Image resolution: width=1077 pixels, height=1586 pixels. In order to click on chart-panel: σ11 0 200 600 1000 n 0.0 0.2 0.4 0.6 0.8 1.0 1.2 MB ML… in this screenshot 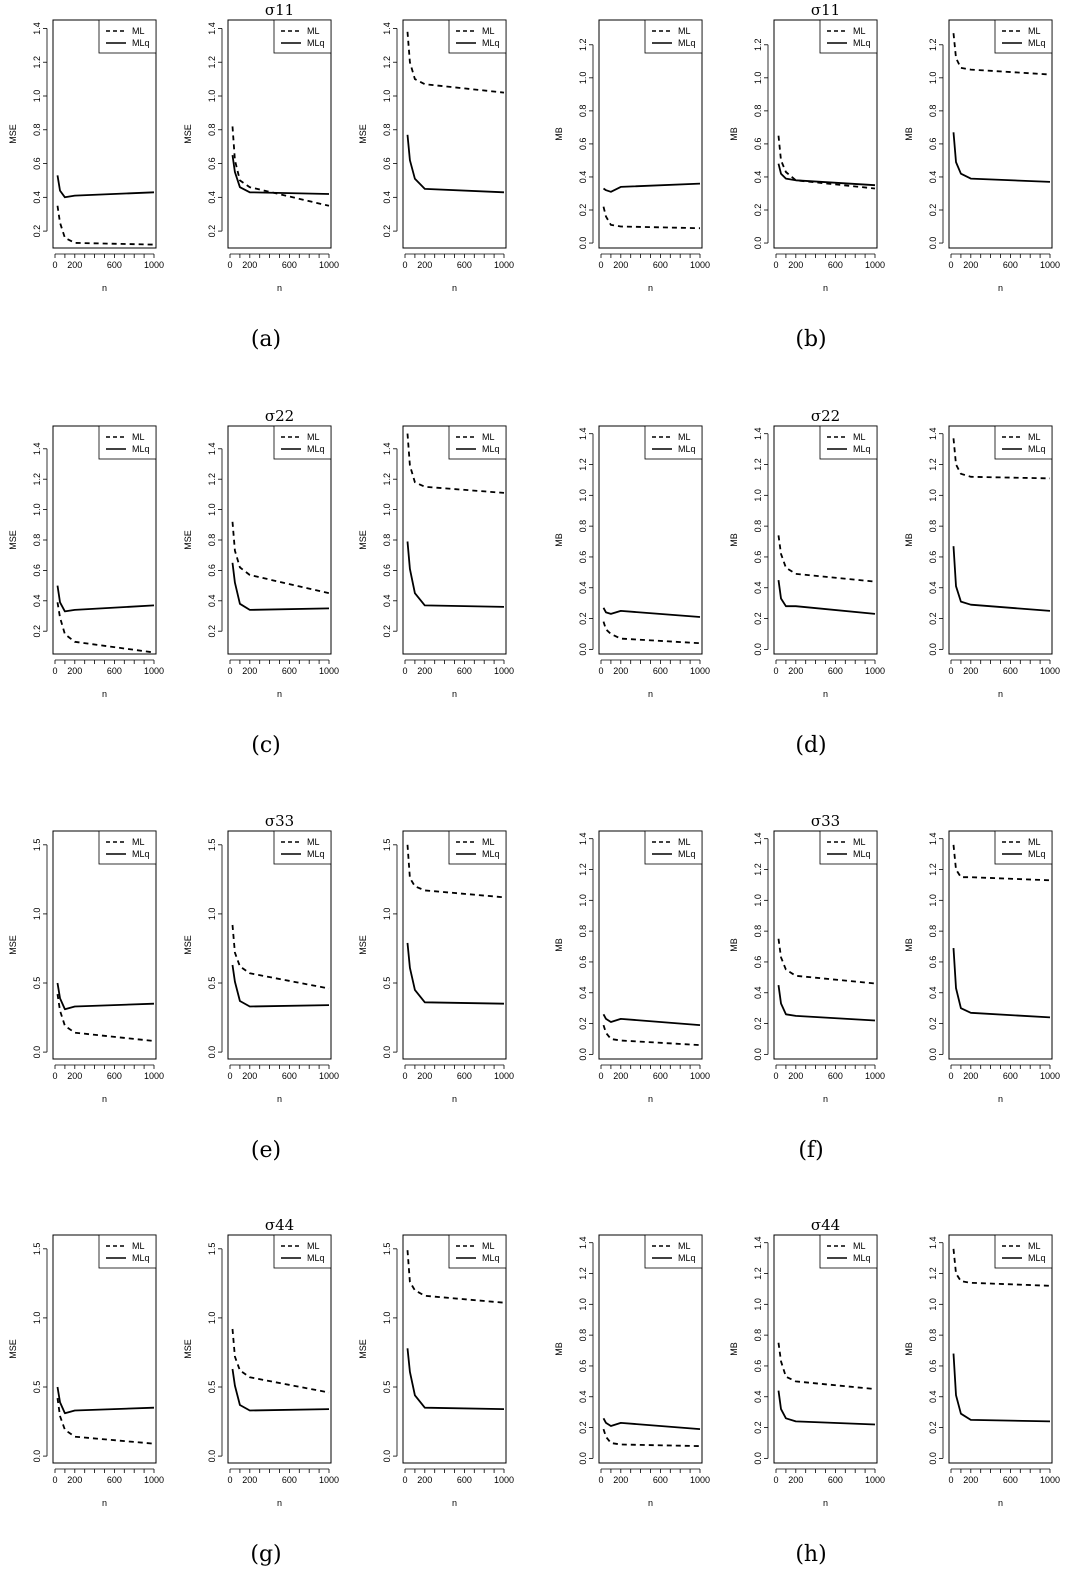, I will do `click(807, 147)`.